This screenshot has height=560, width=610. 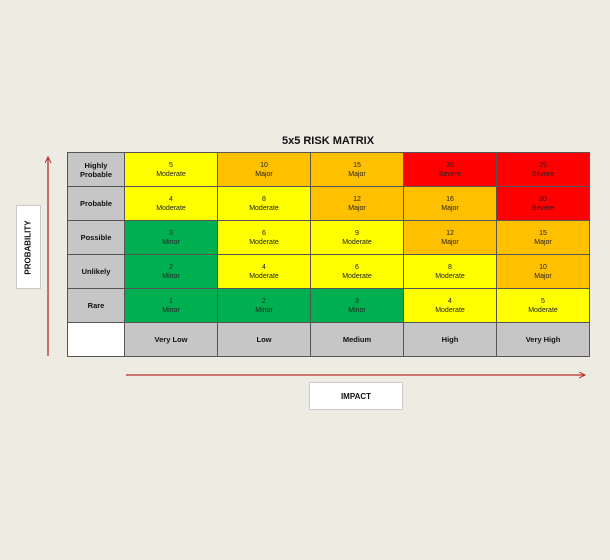 I want to click on risk-score: 9, so click(x=357, y=233).